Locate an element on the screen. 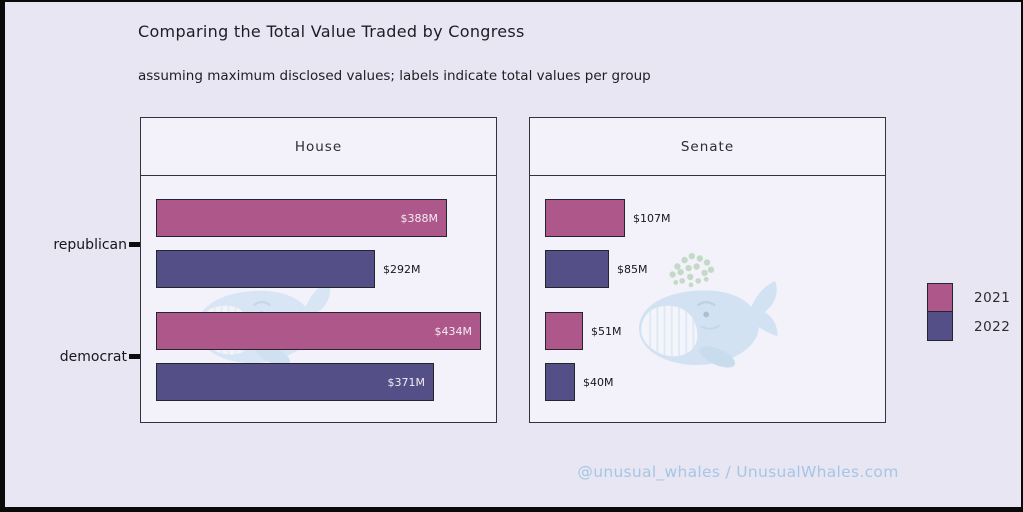 This screenshot has height=512, width=1023. bar-house-democrat-2022: $371M is located at coordinates (295, 382).